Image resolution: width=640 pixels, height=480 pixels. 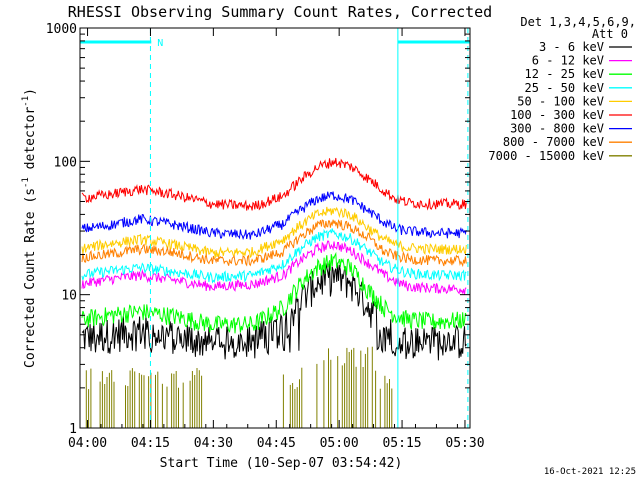 I want to click on y-axis-label-end: ), so click(x=30, y=92).